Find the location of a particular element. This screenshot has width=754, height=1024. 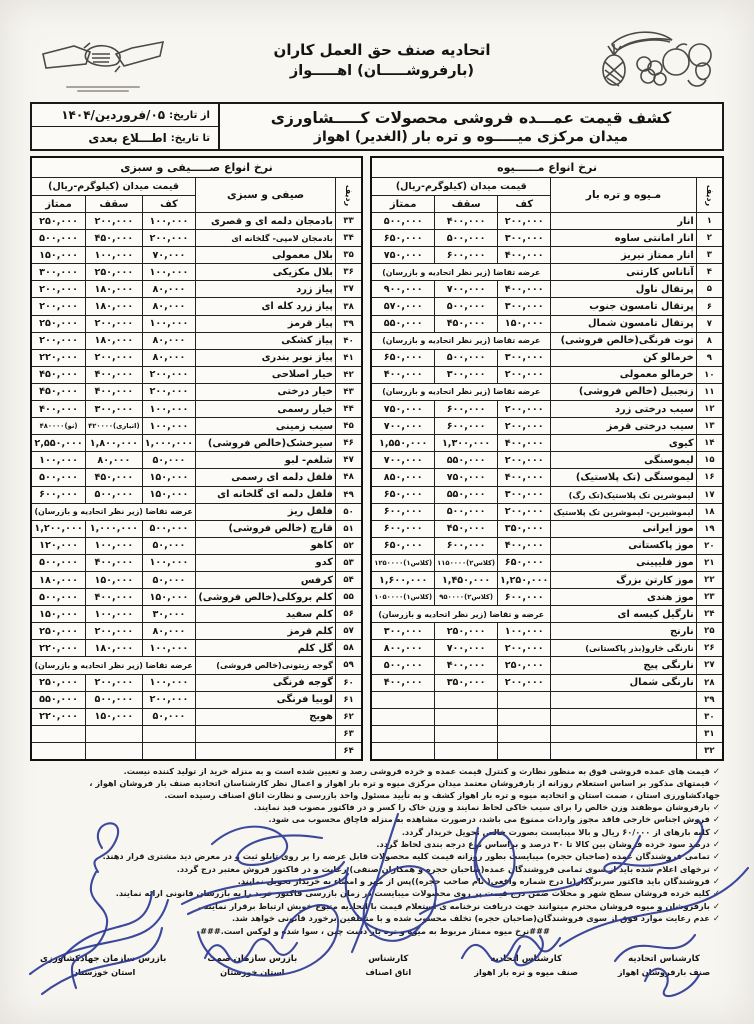

table-row: ۲۰ موز پاکستانی ۴۰۰,۰۰۰ ۶۰۰,۰۰۰ ۶۵۰,۰۰۰ is located at coordinates (547, 545).